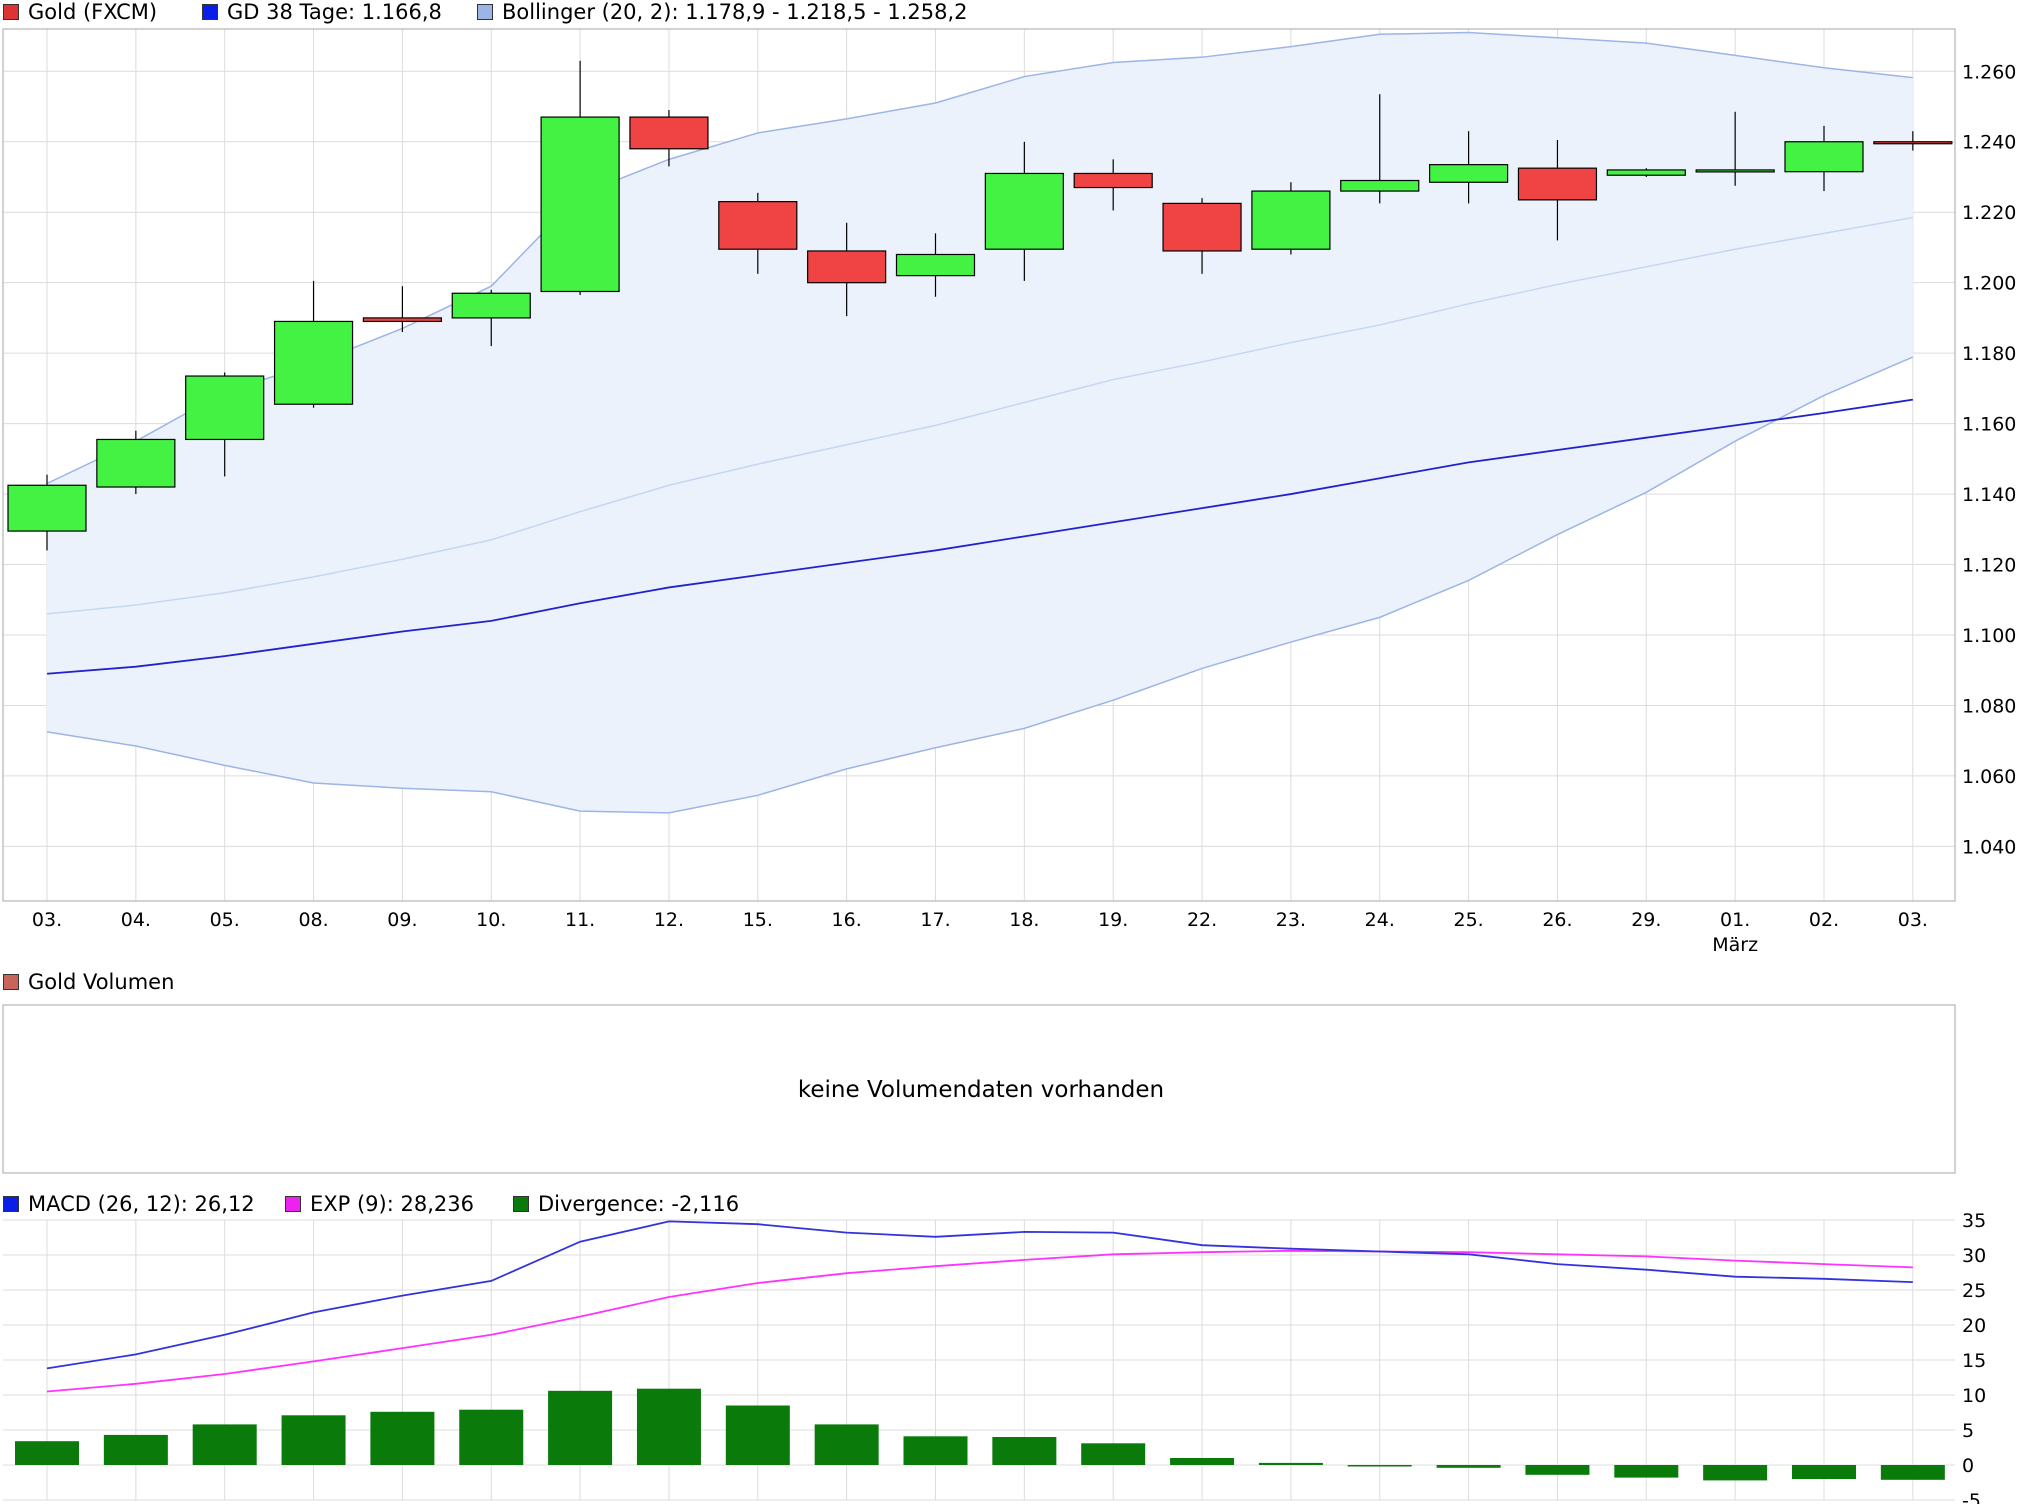 Image resolution: width=2019 pixels, height=1504 pixels. I want to click on price-y-tick-label: 1.180, so click(1989, 354).